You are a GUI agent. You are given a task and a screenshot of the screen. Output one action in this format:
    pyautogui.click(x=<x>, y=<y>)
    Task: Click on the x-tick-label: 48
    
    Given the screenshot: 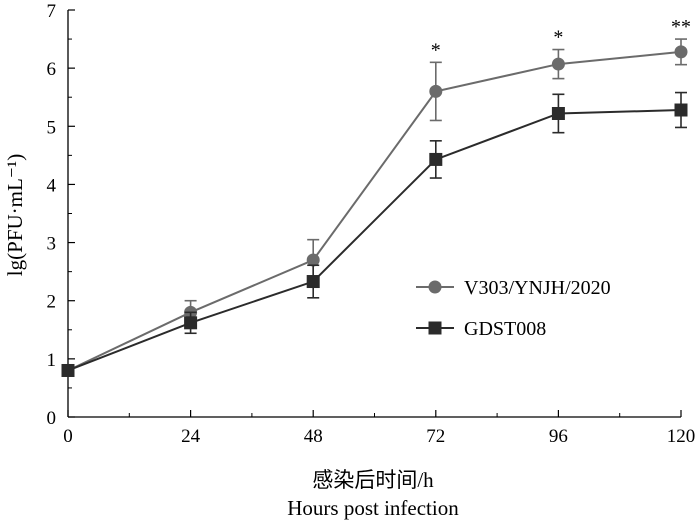 What is the action you would take?
    pyautogui.click(x=313, y=436)
    